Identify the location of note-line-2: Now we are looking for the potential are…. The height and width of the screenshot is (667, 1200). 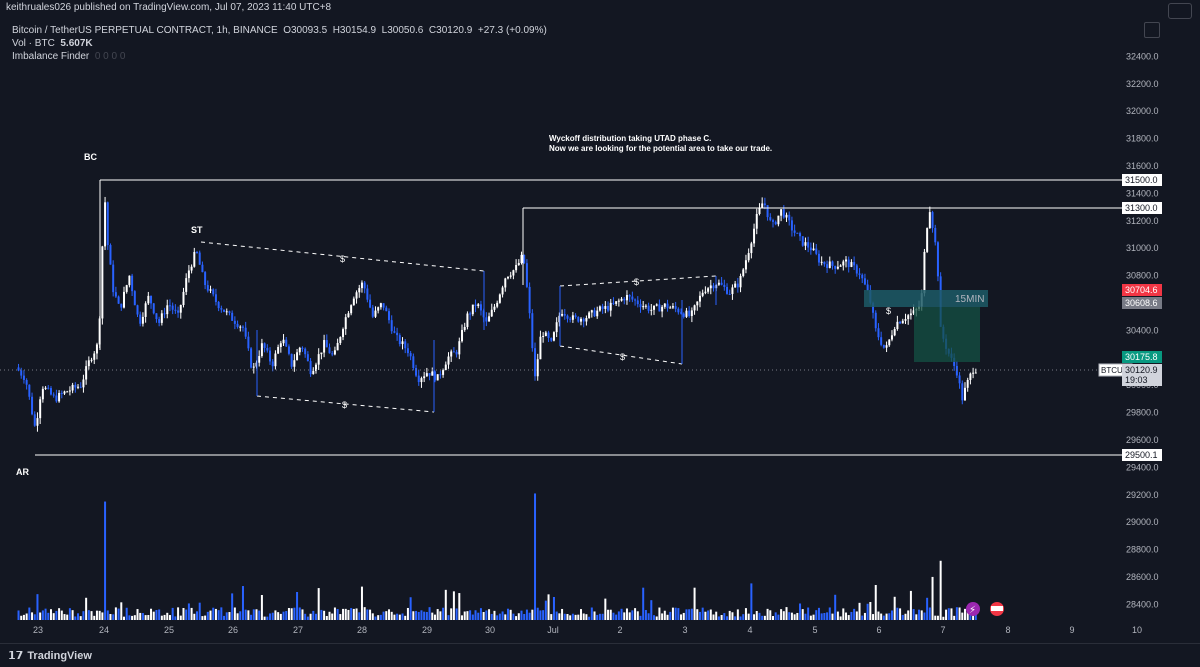
(660, 148).